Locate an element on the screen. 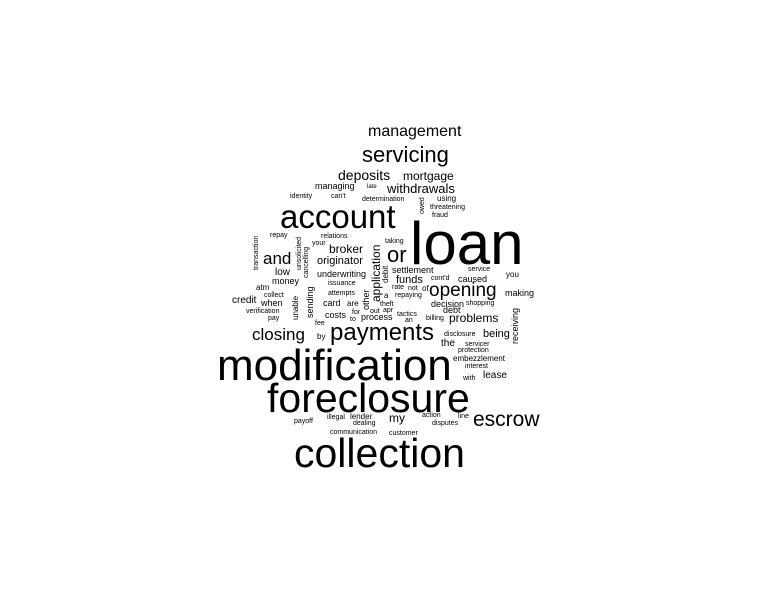 This screenshot has height=607, width=778. word-identity: identity is located at coordinates (301, 196).